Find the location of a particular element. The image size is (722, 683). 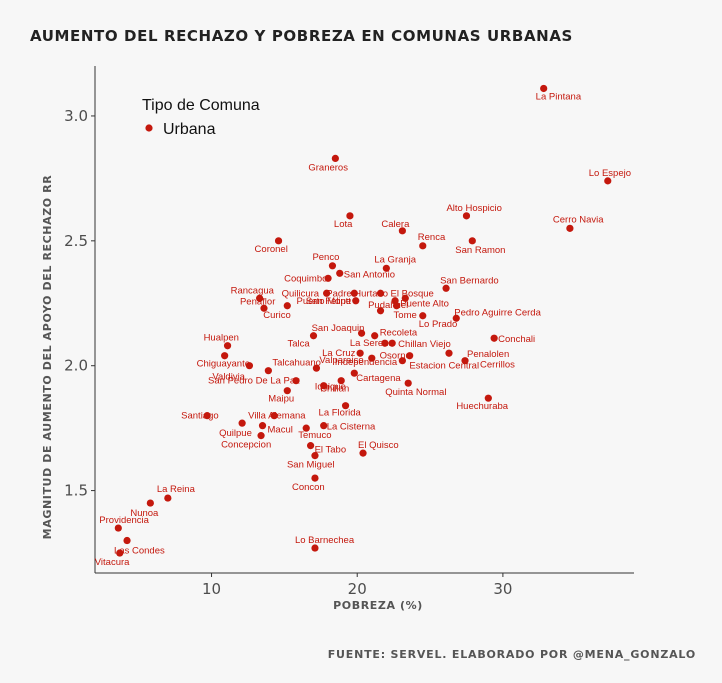

data-label: Puerto Montt is located at coordinates (324, 301).